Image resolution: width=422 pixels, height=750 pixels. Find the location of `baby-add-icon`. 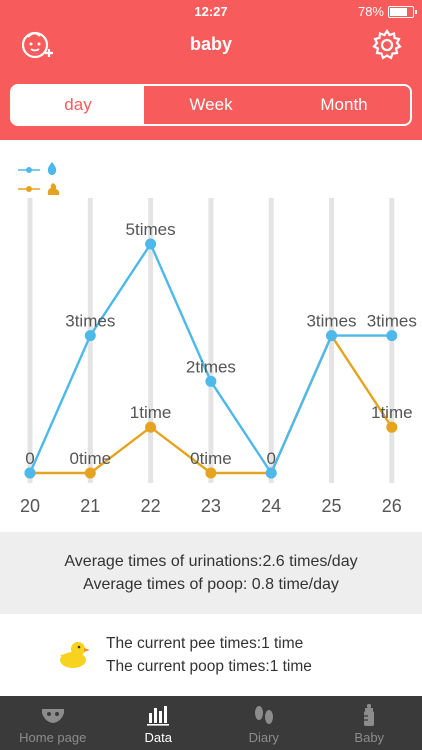

baby-add-icon is located at coordinates (36, 45).